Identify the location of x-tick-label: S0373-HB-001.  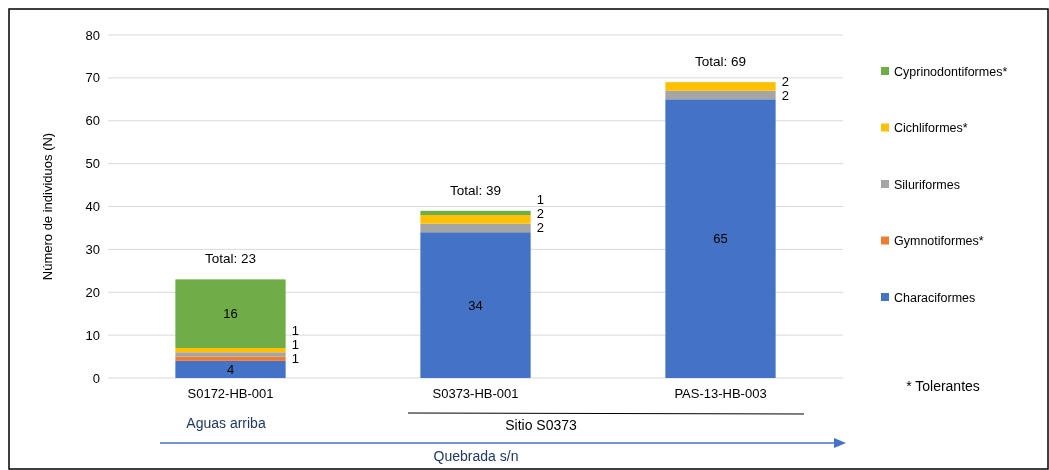
(475, 393).